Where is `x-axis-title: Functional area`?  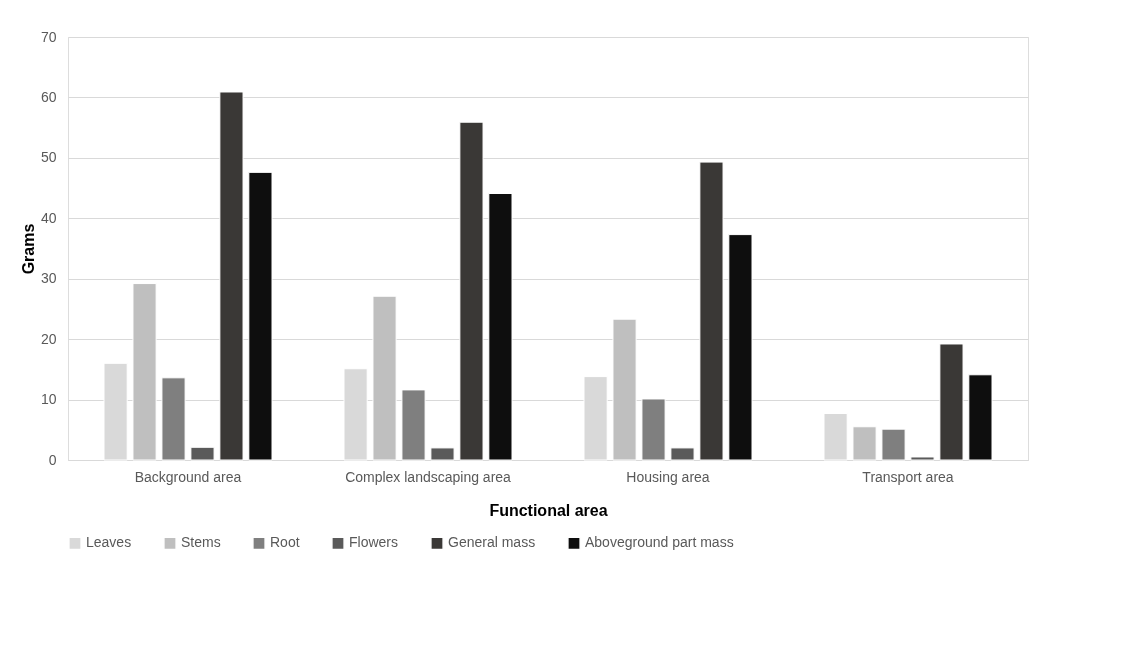 x-axis-title: Functional area is located at coordinates (548, 510).